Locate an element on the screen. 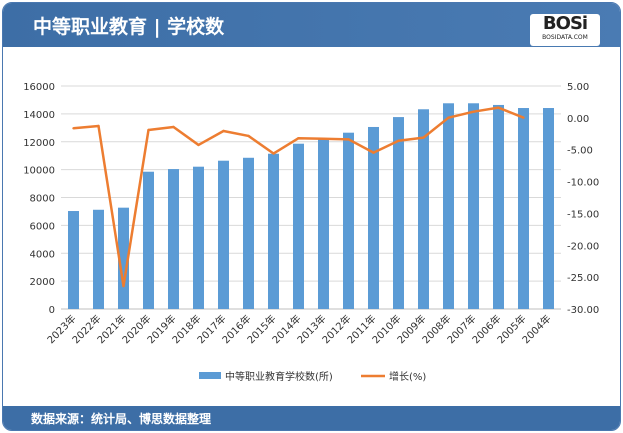  right-axis-tick: -10.00 is located at coordinates (583, 183).